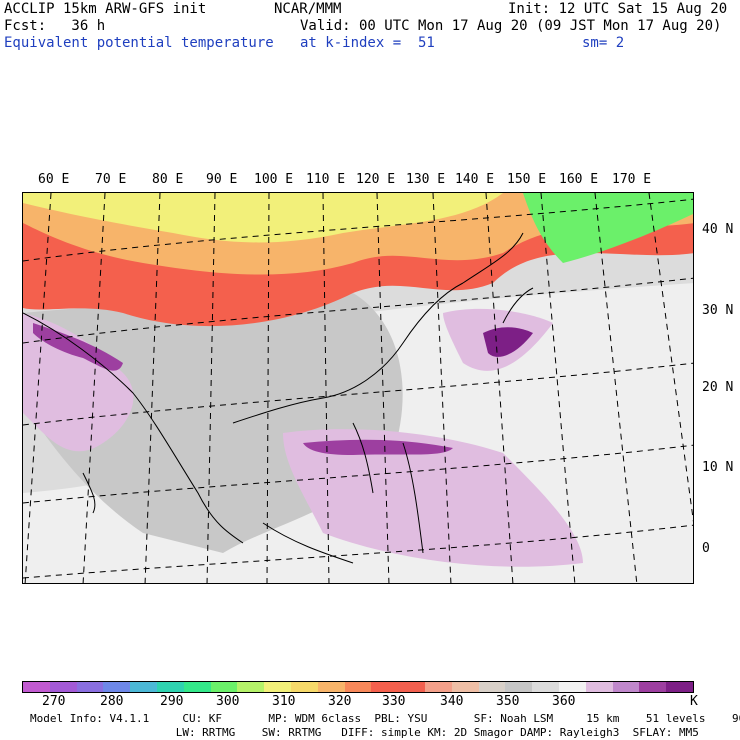  What do you see at coordinates (284, 701) in the screenshot?
I see `colorbar-tick-label: 310` at bounding box center [284, 701].